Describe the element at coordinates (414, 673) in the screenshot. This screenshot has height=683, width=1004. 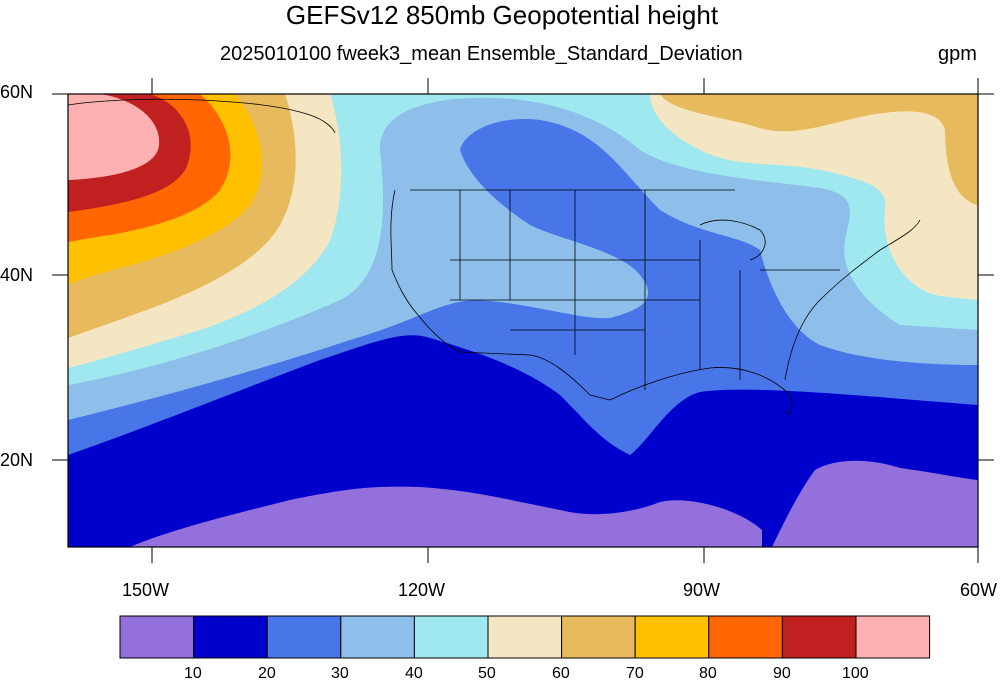
I see `colorbar-label: 40` at that location.